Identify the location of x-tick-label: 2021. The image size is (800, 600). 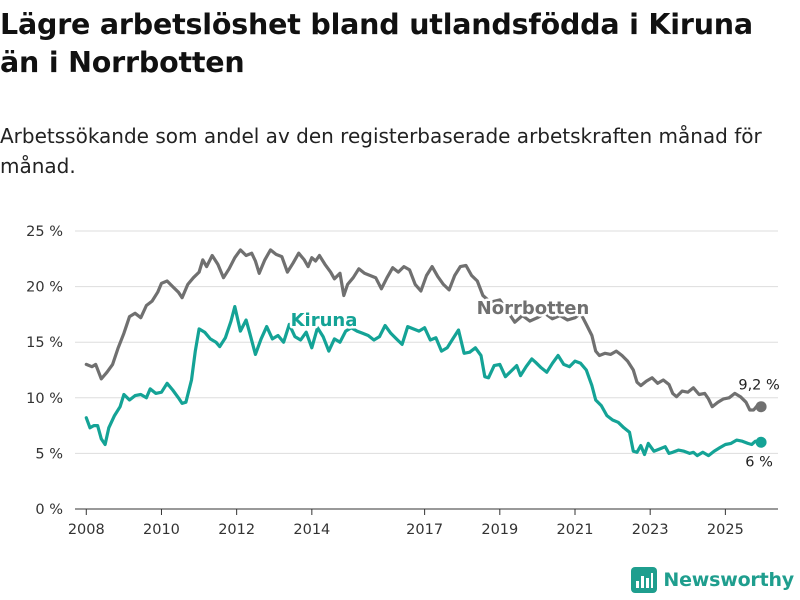
(575, 530).